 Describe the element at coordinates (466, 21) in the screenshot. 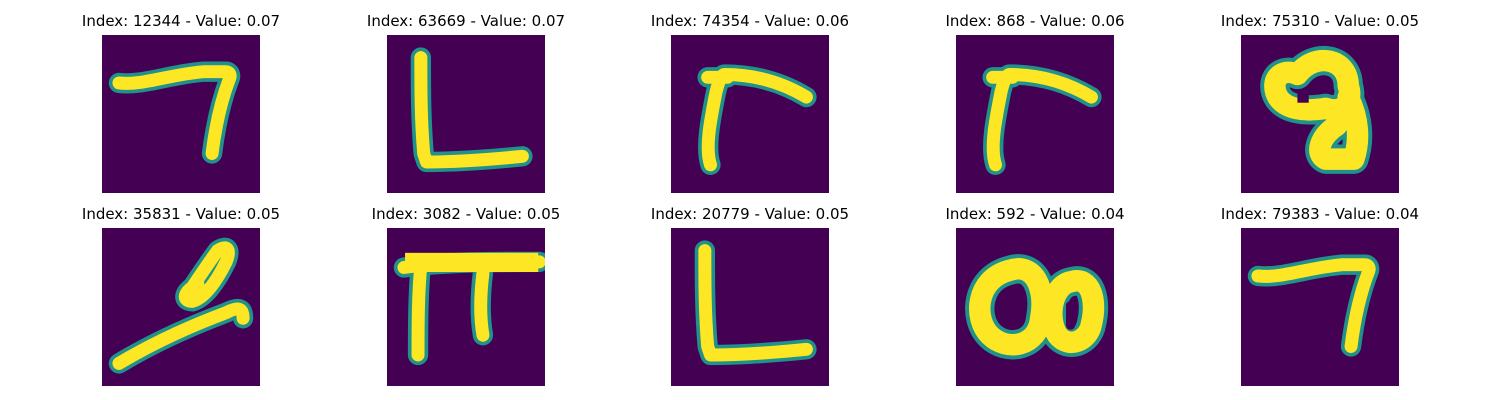

I see `panel-title: Index: 63669 - Value: 0.07` at that location.